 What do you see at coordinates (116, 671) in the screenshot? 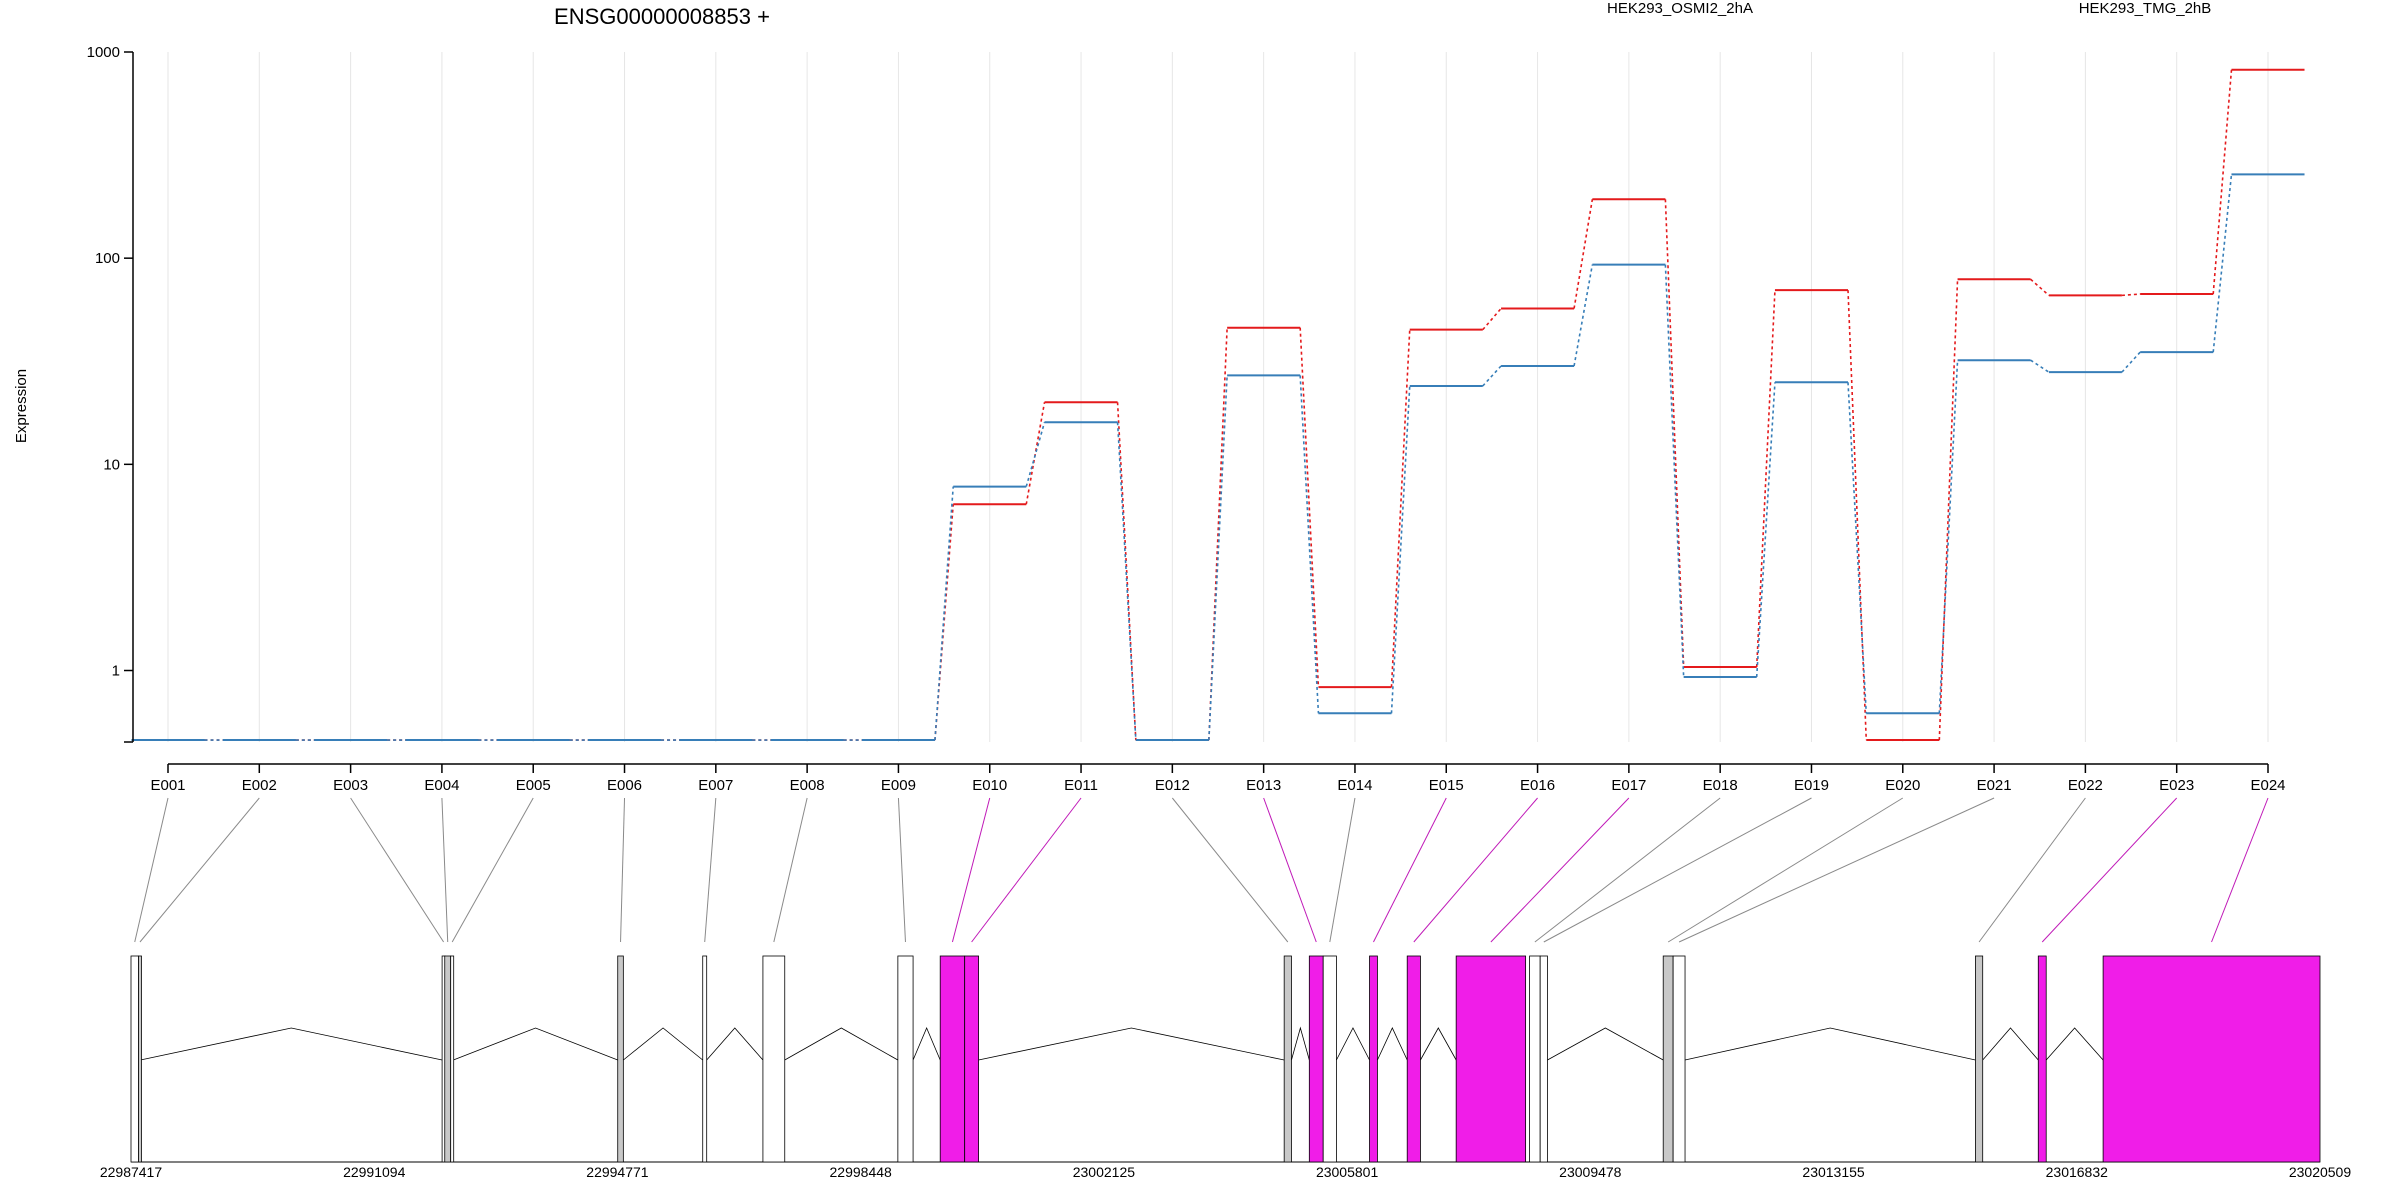
I see `y-tick-label: 1` at bounding box center [116, 671].